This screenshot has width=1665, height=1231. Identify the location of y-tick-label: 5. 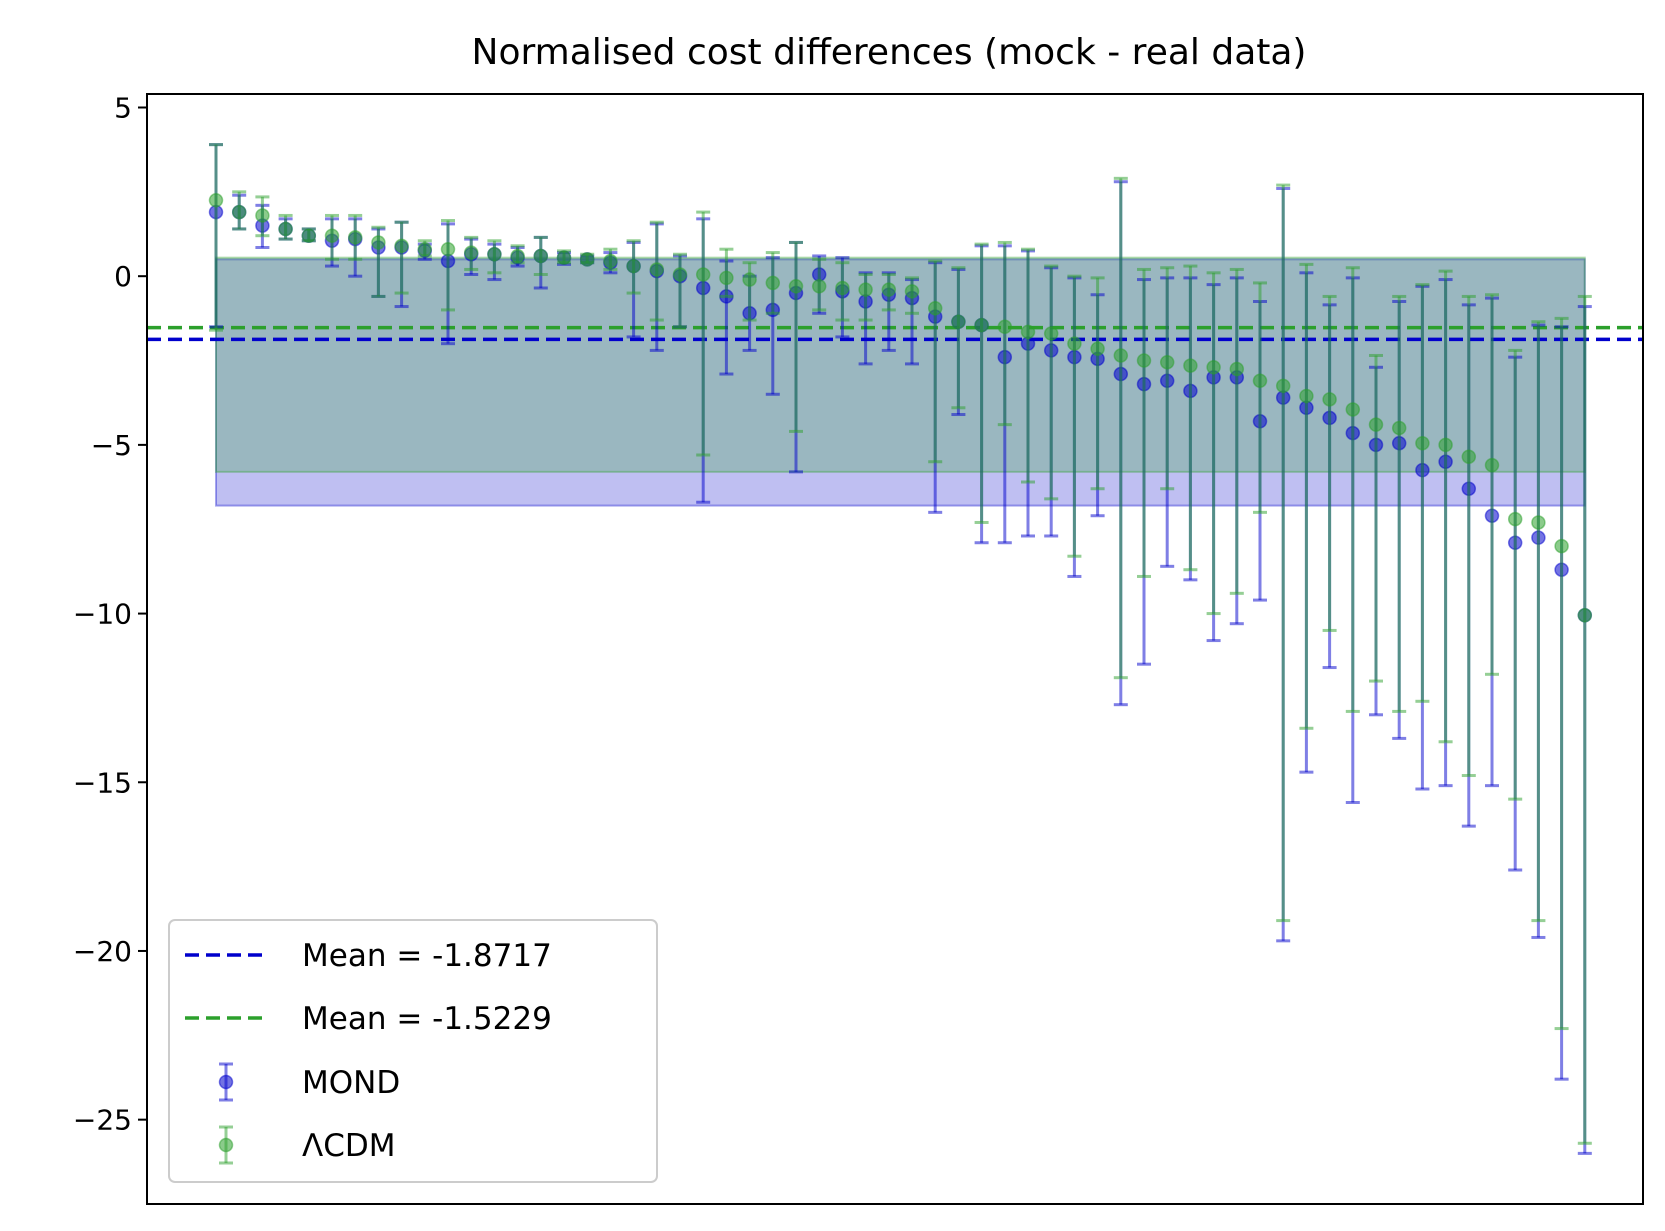
(123, 107).